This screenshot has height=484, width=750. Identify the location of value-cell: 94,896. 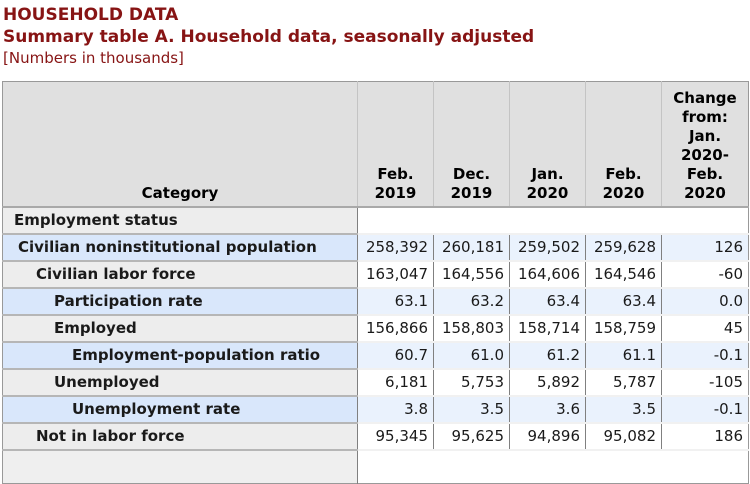
(547, 436).